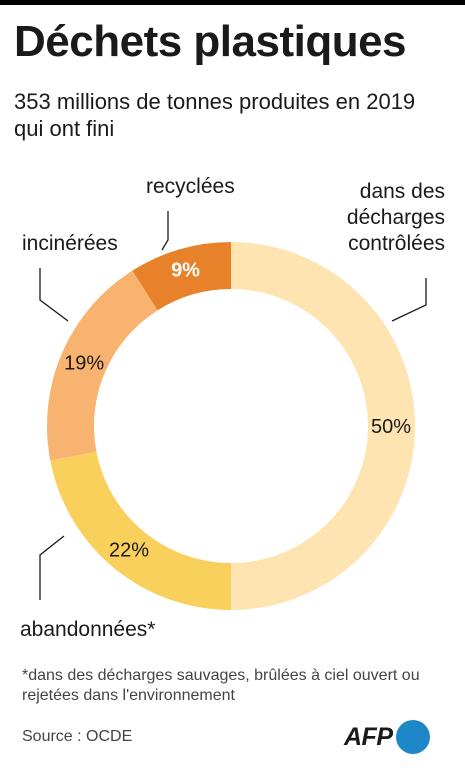 The width and height of the screenshot is (465, 768). Describe the element at coordinates (232, 2) in the screenshot. I see `top-rule` at that location.